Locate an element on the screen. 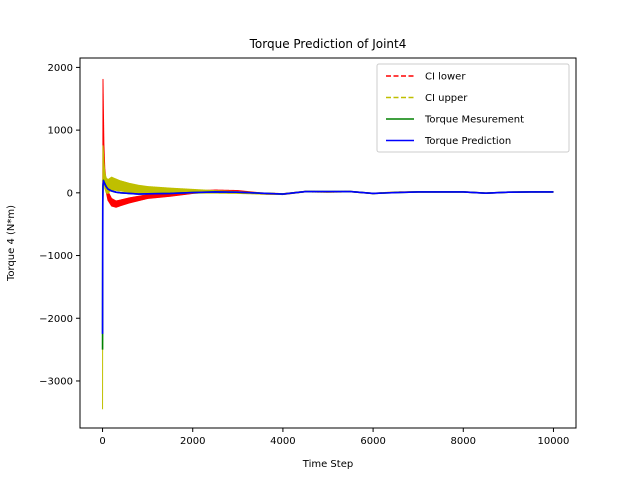 This screenshot has width=640, height=480. chart-title: Torque Prediction of Joint4 is located at coordinates (328, 44).